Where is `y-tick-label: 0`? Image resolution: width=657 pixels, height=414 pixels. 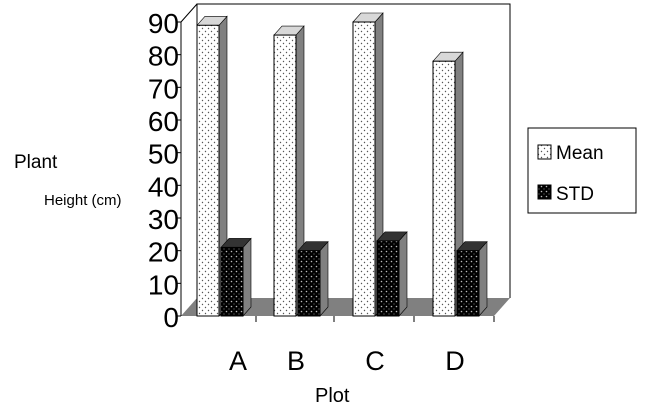
y-tick-label: 0 is located at coordinates (171, 317).